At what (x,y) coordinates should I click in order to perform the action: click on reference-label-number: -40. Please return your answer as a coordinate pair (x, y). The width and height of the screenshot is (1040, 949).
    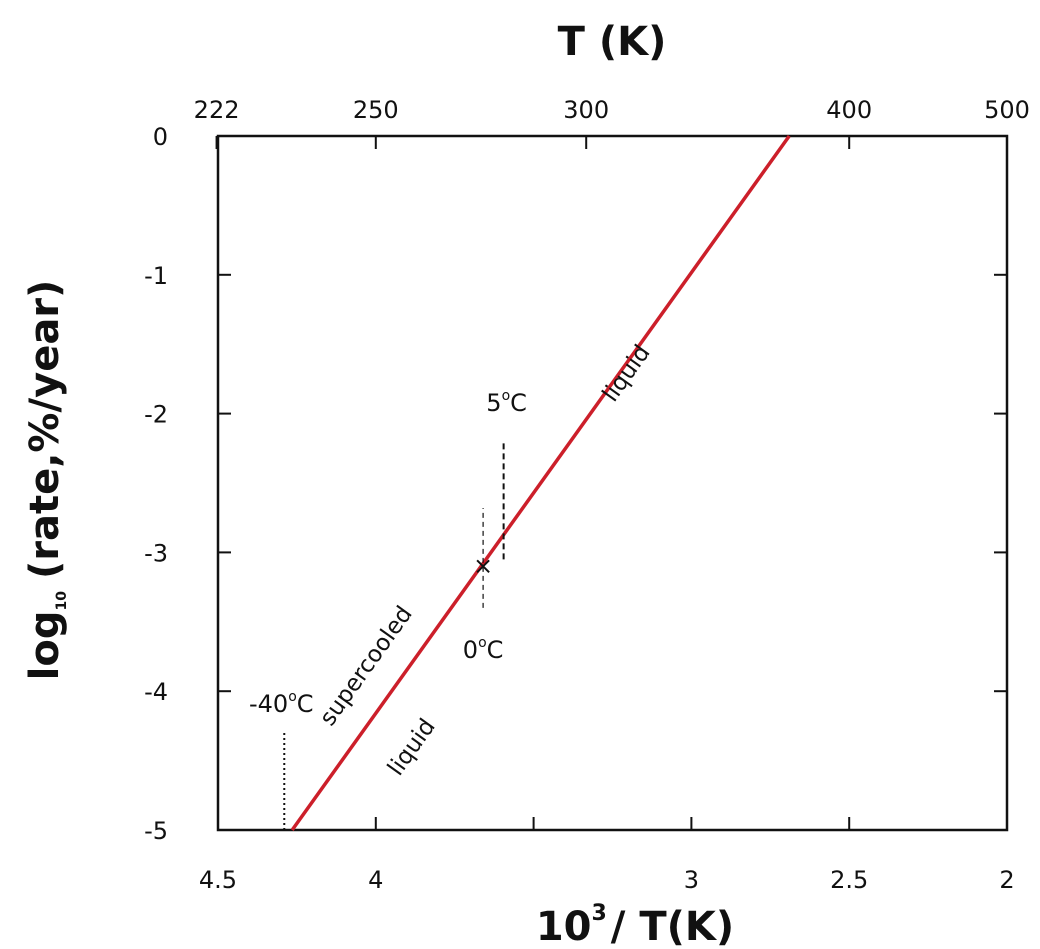
    Looking at the image, I should click on (268, 704).